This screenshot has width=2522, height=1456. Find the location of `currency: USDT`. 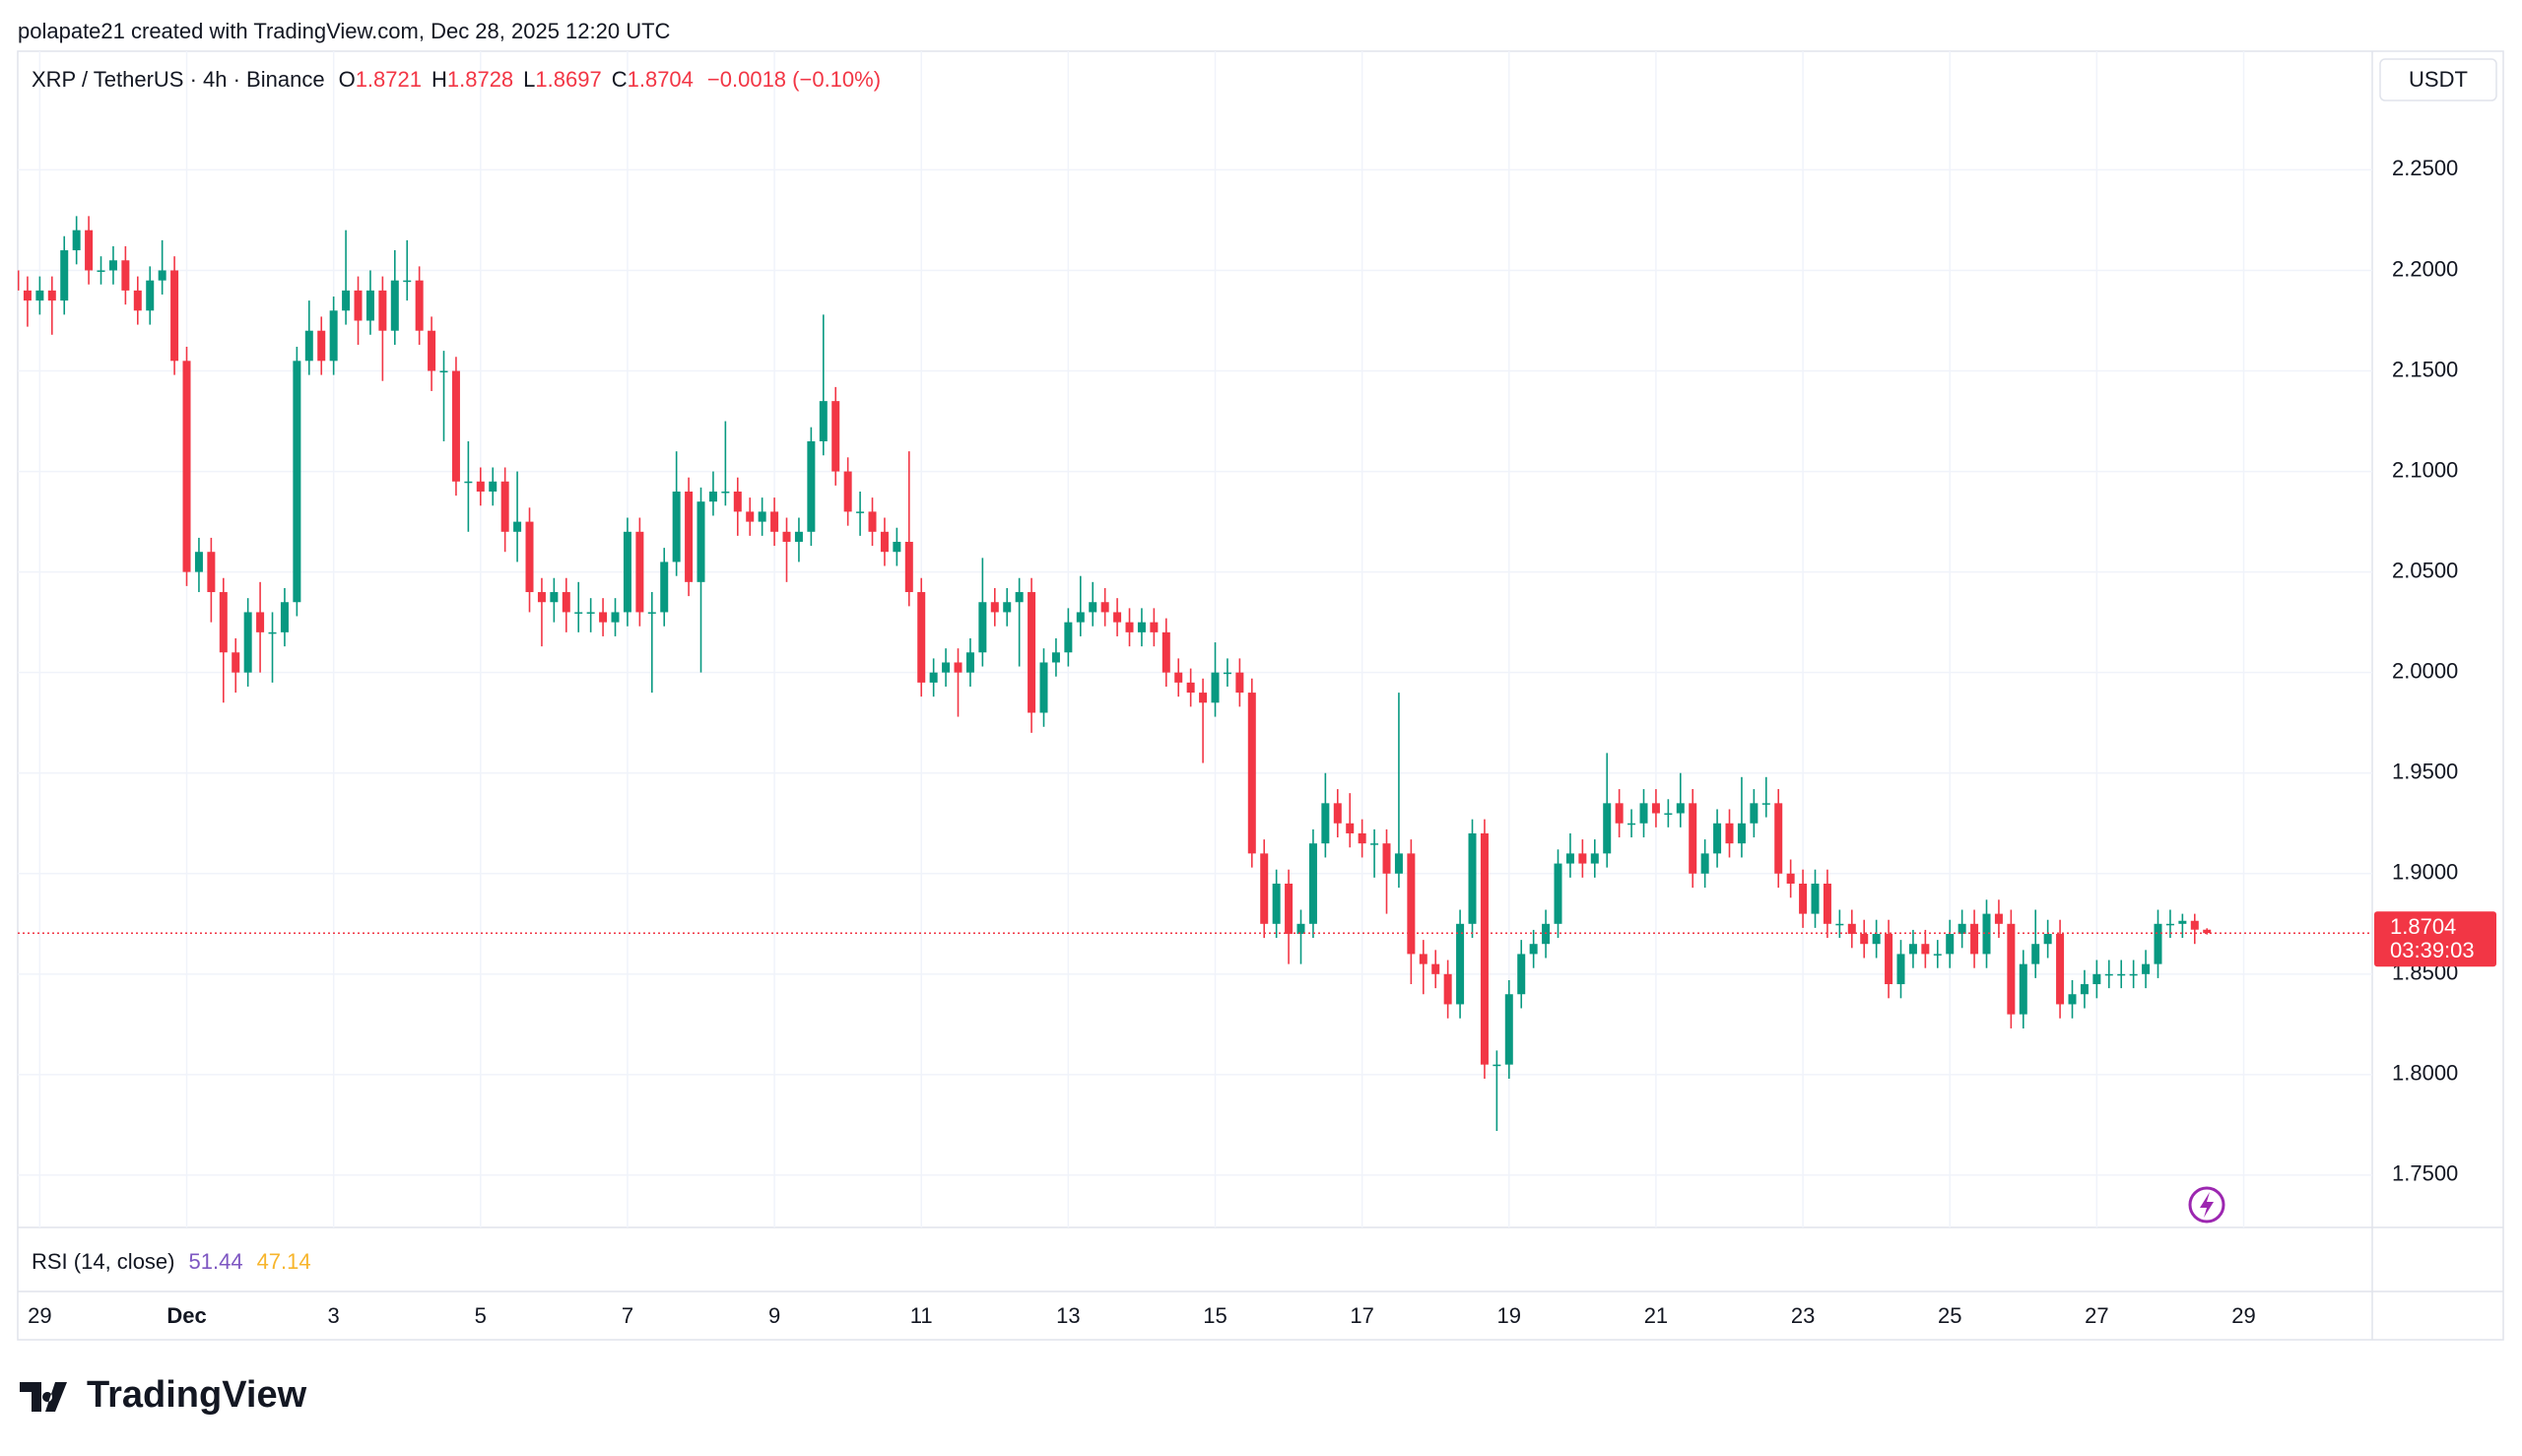

currency: USDT is located at coordinates (2438, 79).